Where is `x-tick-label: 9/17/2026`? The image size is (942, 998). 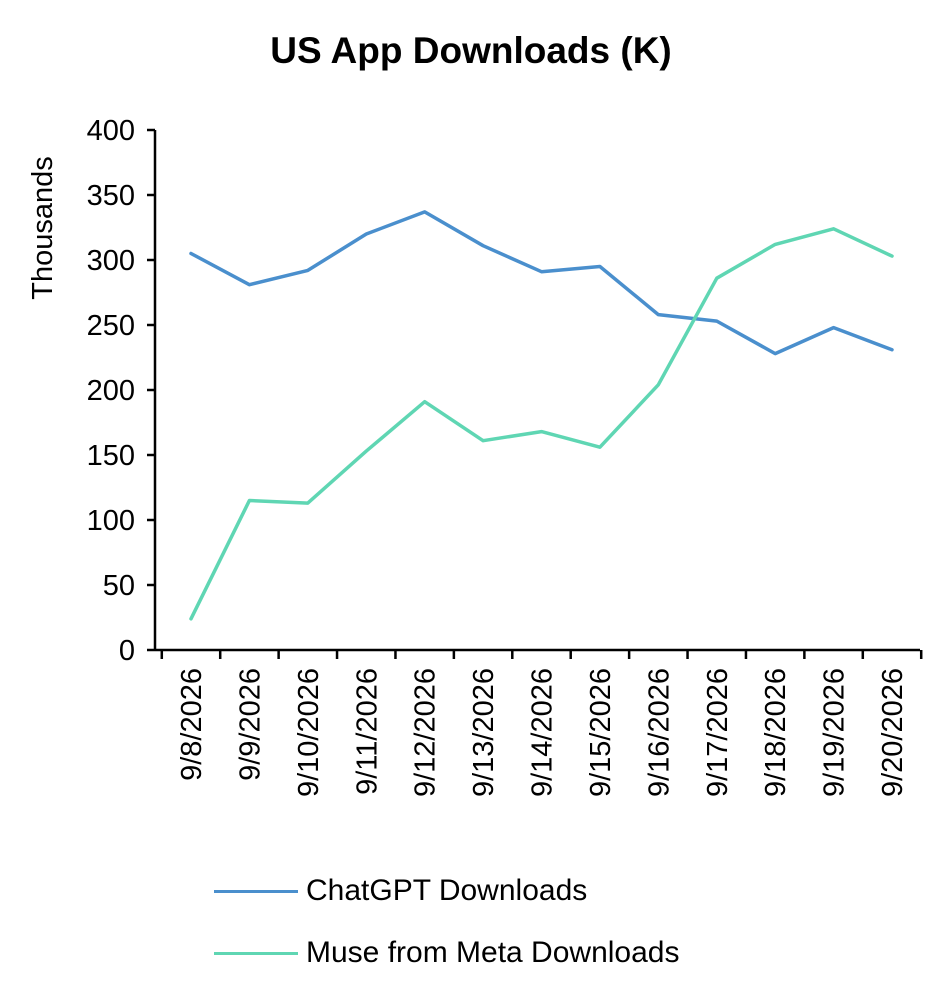 x-tick-label: 9/17/2026 is located at coordinates (718, 732).